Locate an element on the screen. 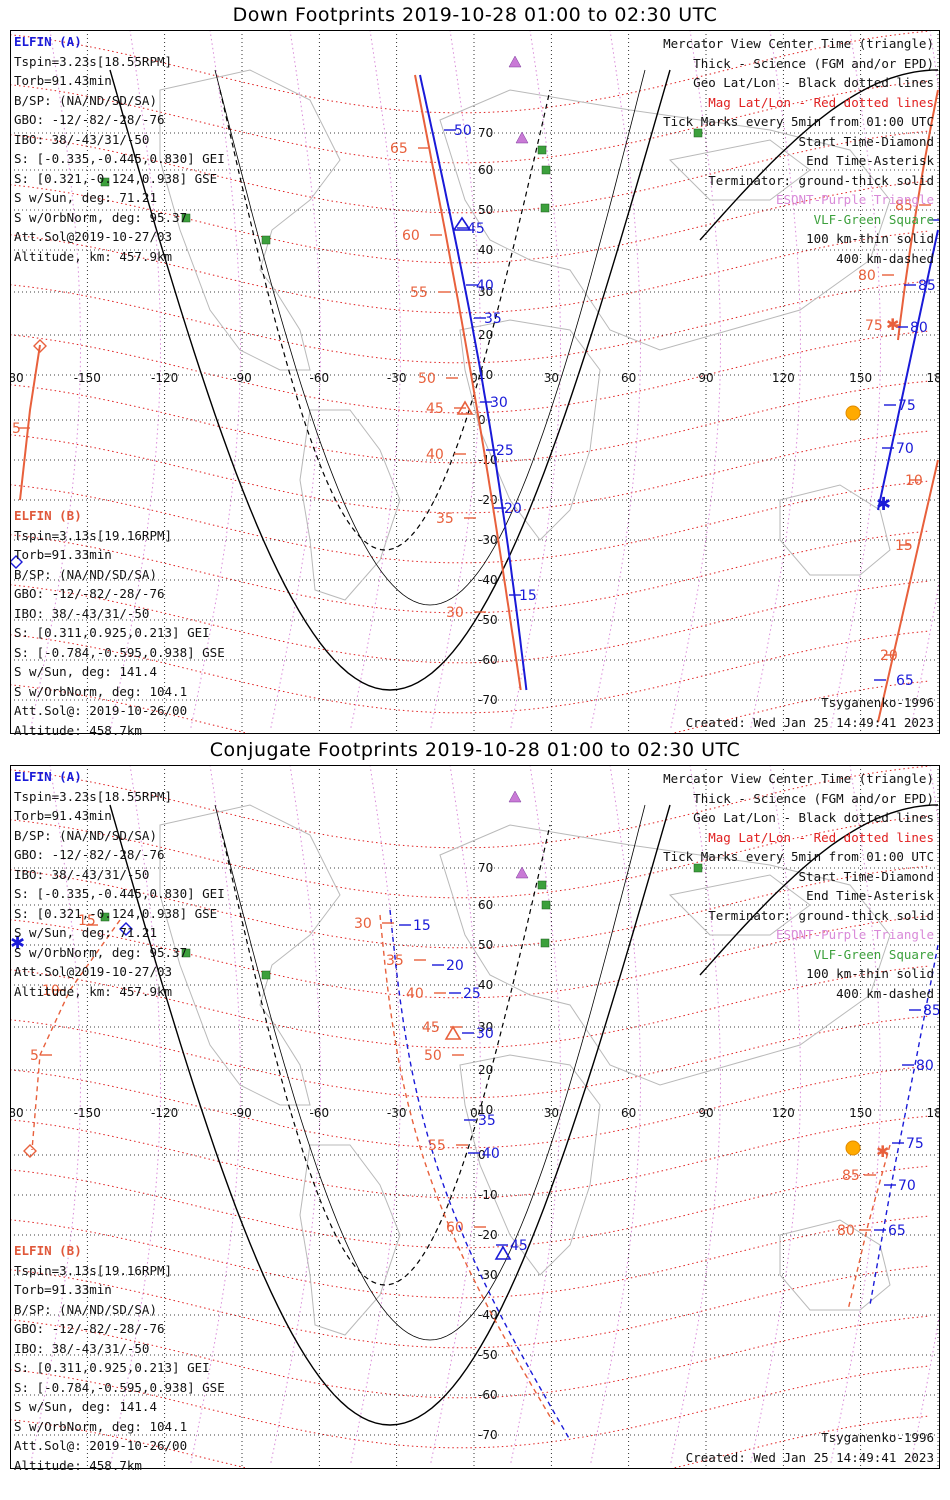 This screenshot has width=950, height=1500. elfin-a-track is located at coordinates (904, 1125).